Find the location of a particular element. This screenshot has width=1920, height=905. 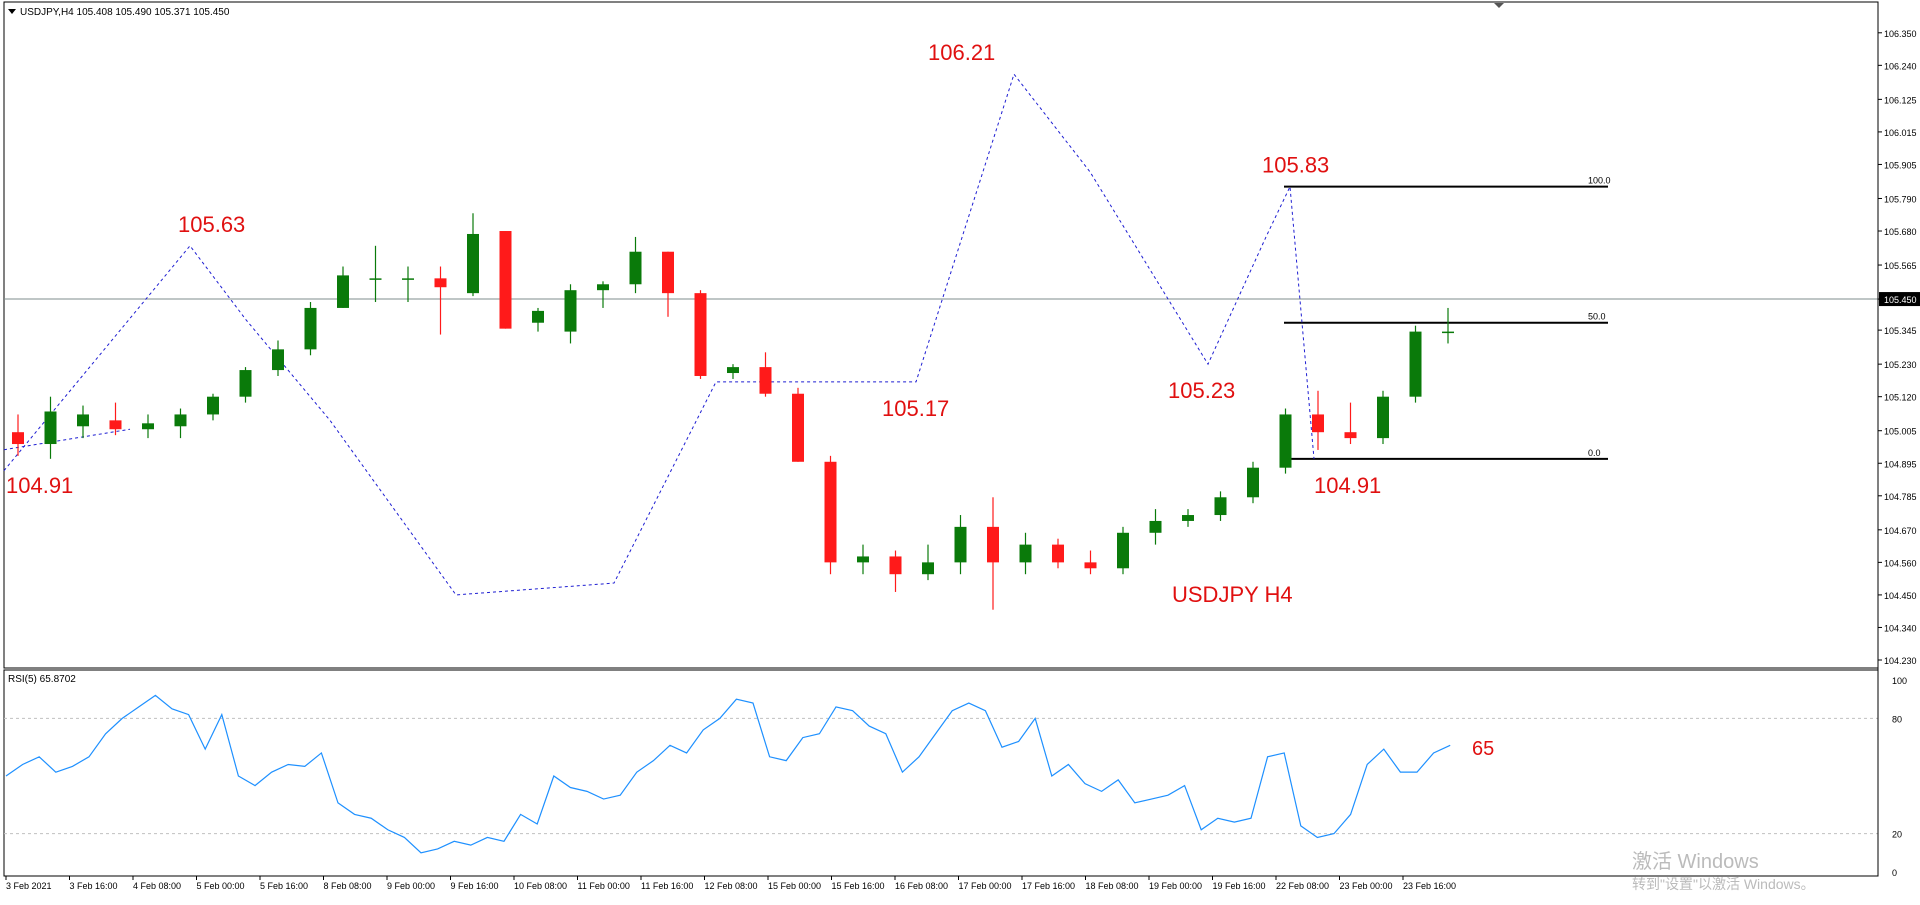

time-tick-label: 16 Feb 08:00 is located at coordinates (921, 886).